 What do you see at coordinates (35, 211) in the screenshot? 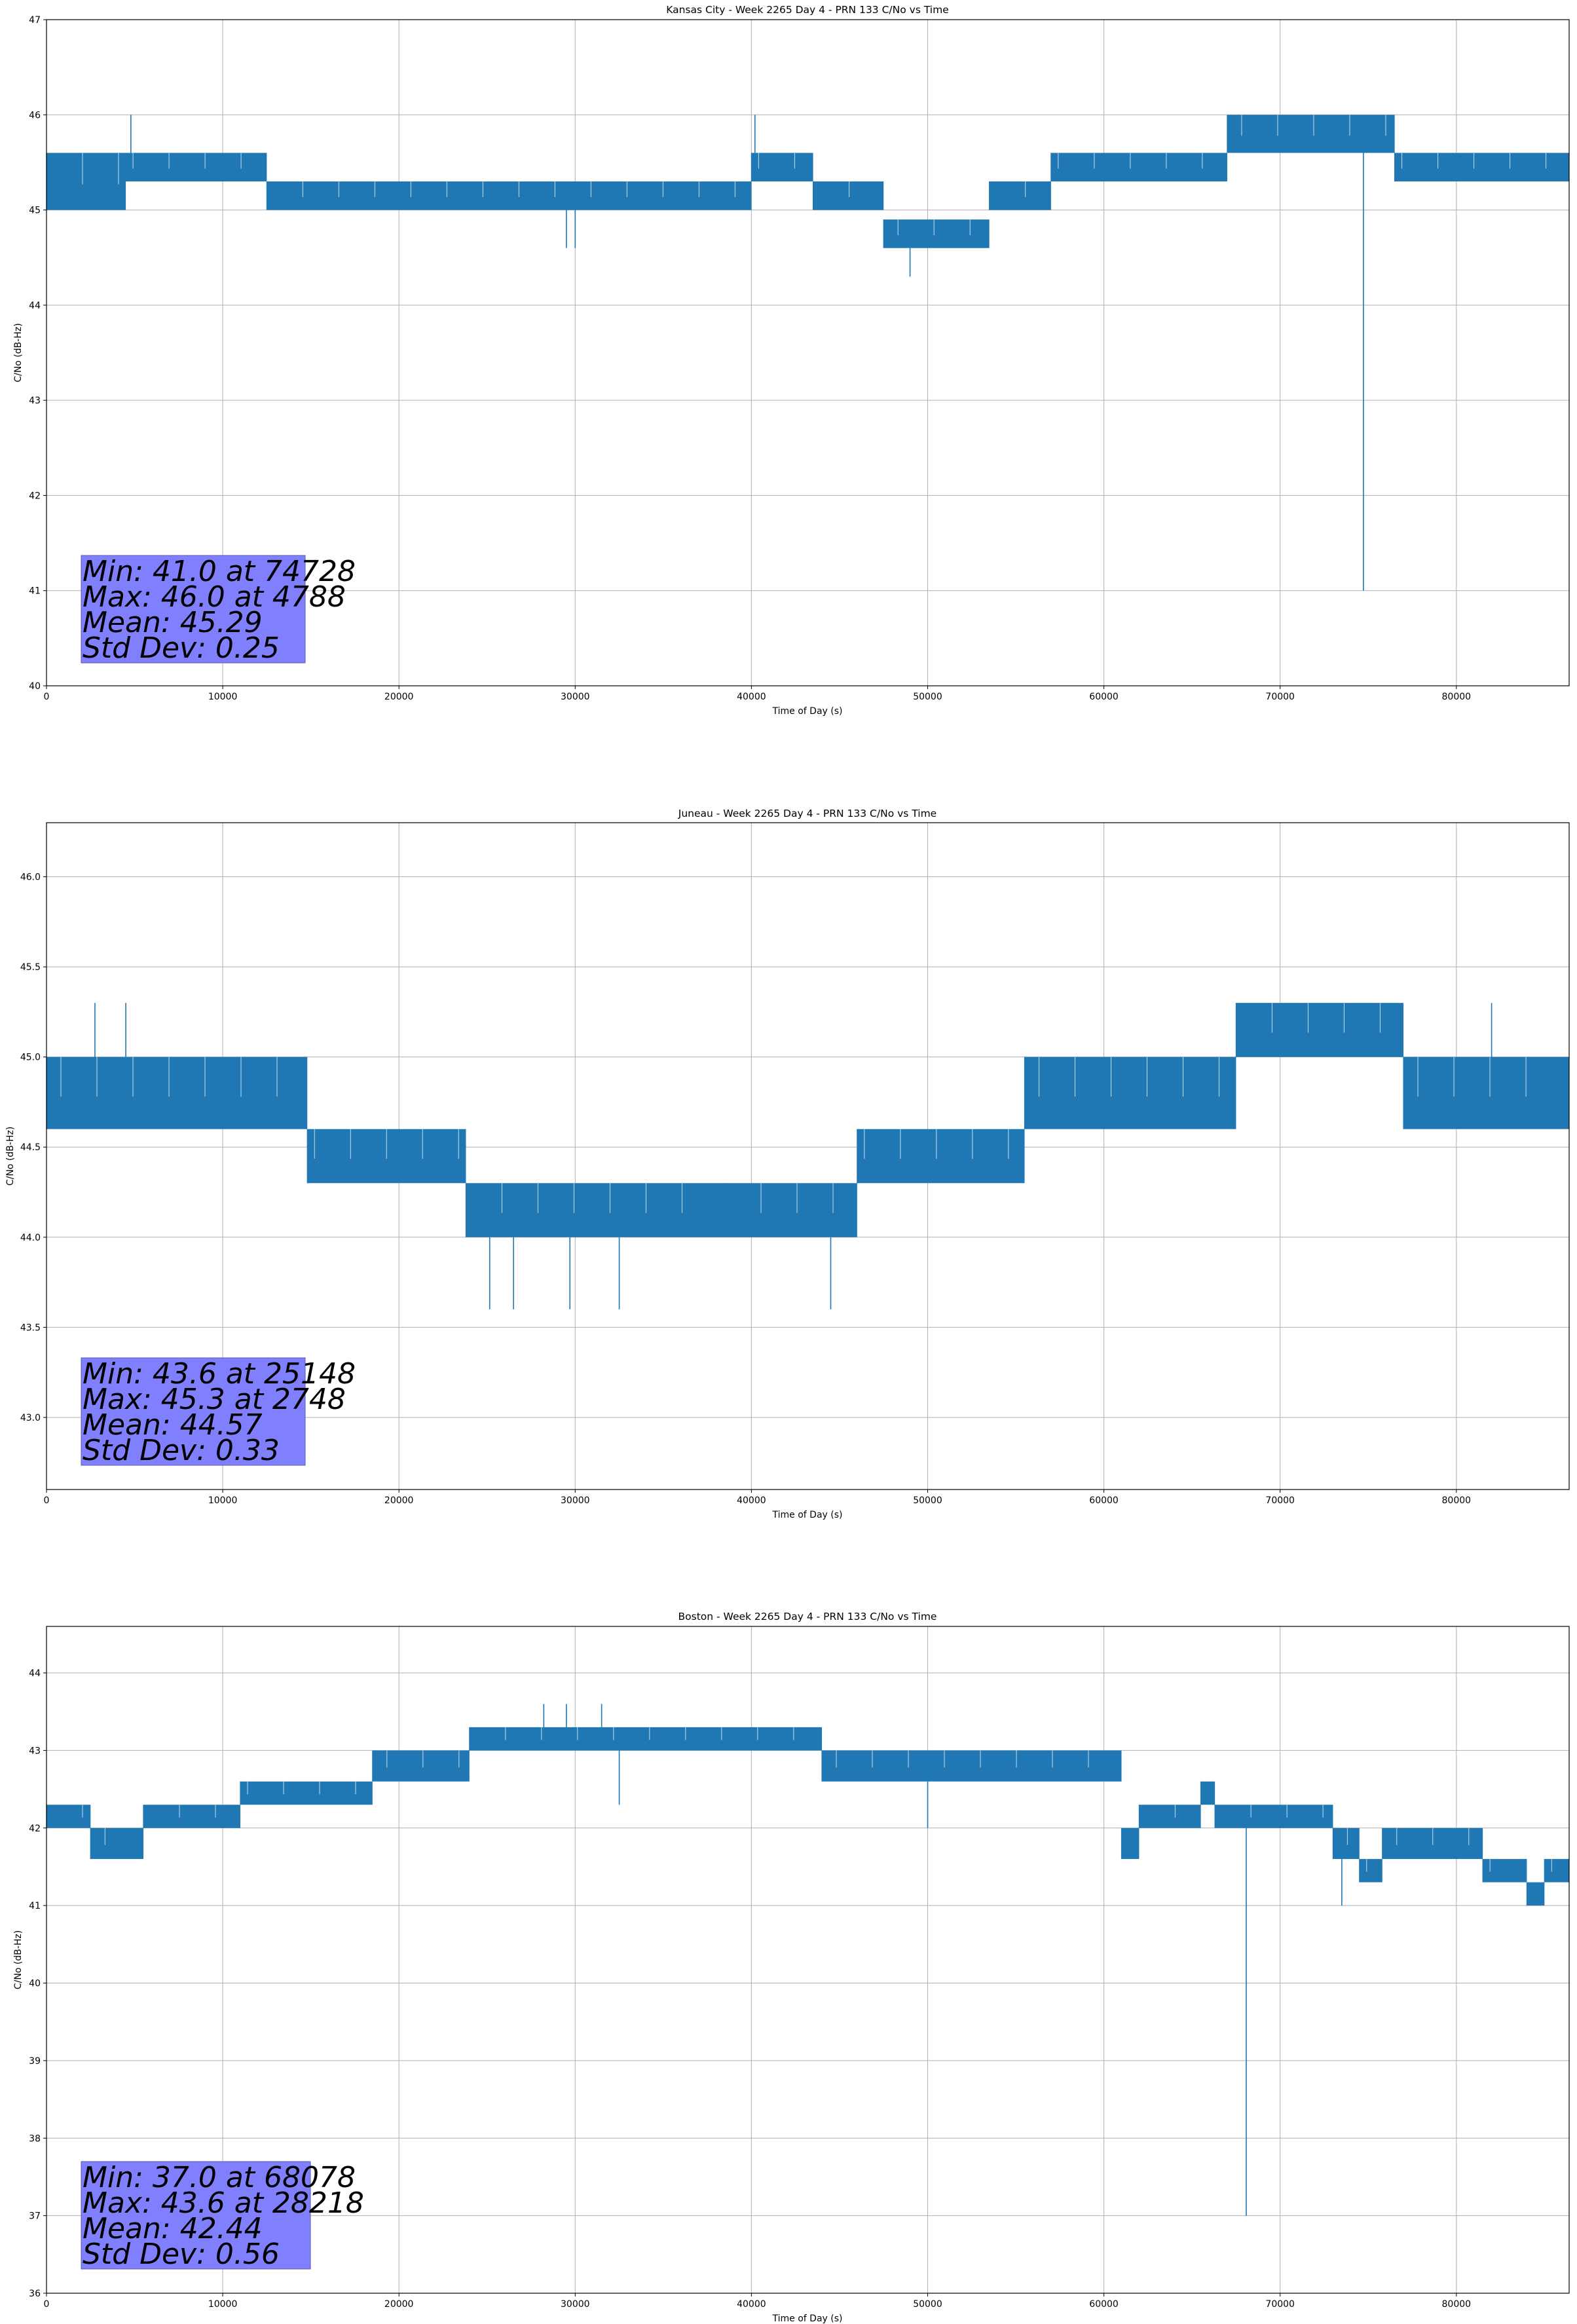
I see `y-tick-label: 45` at bounding box center [35, 211].